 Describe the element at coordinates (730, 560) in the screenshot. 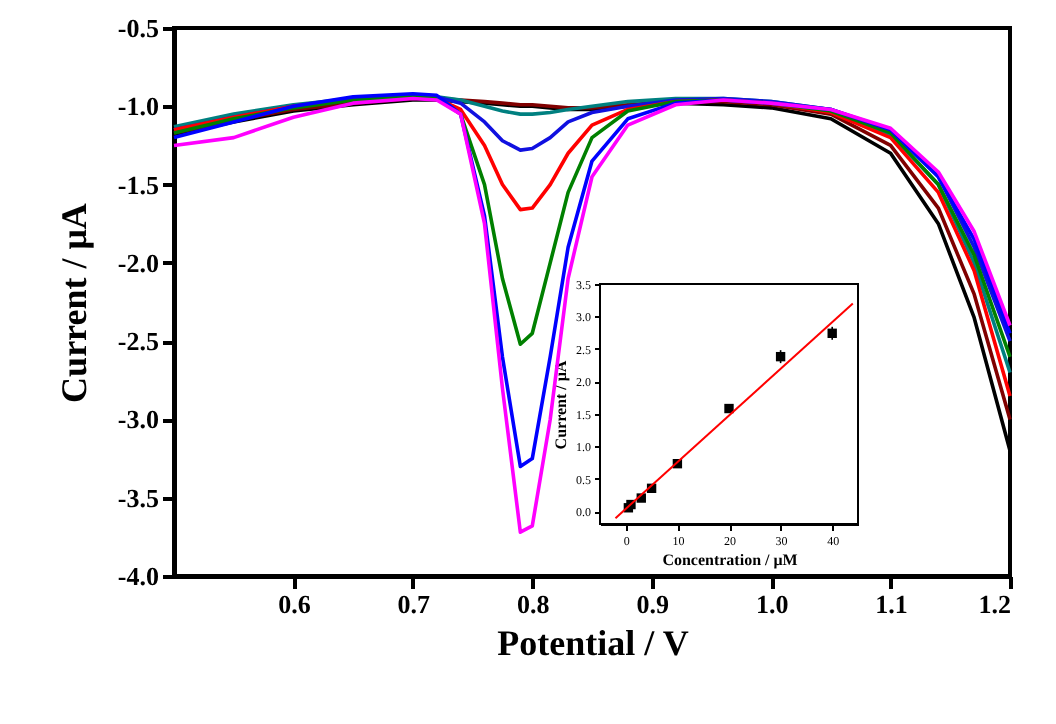

I see `x-axis-title: Concentration / μM` at that location.